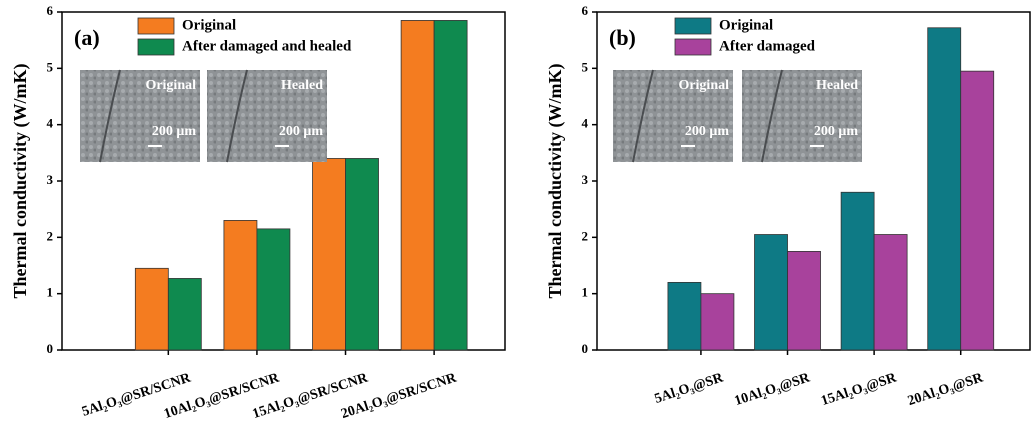 This screenshot has width=1034, height=422. What do you see at coordinates (622, 37) in the screenshot?
I see `panel-label: (b)` at bounding box center [622, 37].